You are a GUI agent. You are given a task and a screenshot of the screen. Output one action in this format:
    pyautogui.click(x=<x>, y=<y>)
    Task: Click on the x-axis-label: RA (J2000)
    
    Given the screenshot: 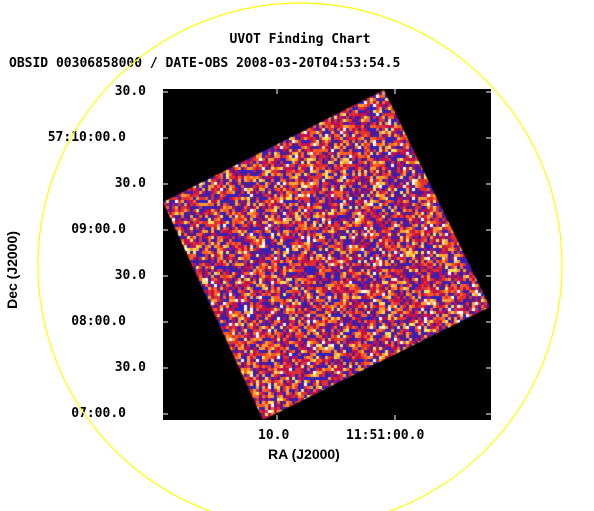 What is the action you would take?
    pyautogui.click(x=304, y=454)
    